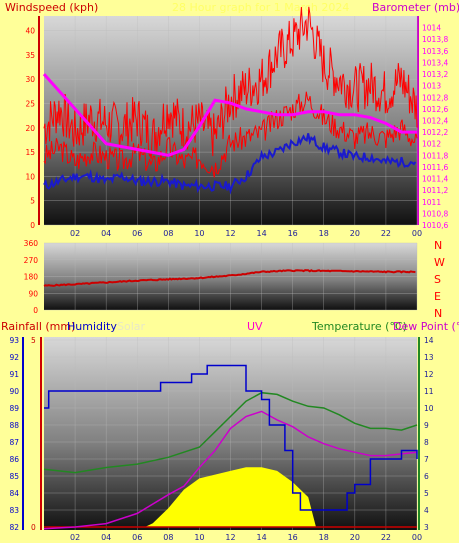 This screenshot has height=543, width=459. I want to click on barometer-tick-label: 1011,2, so click(435, 190).